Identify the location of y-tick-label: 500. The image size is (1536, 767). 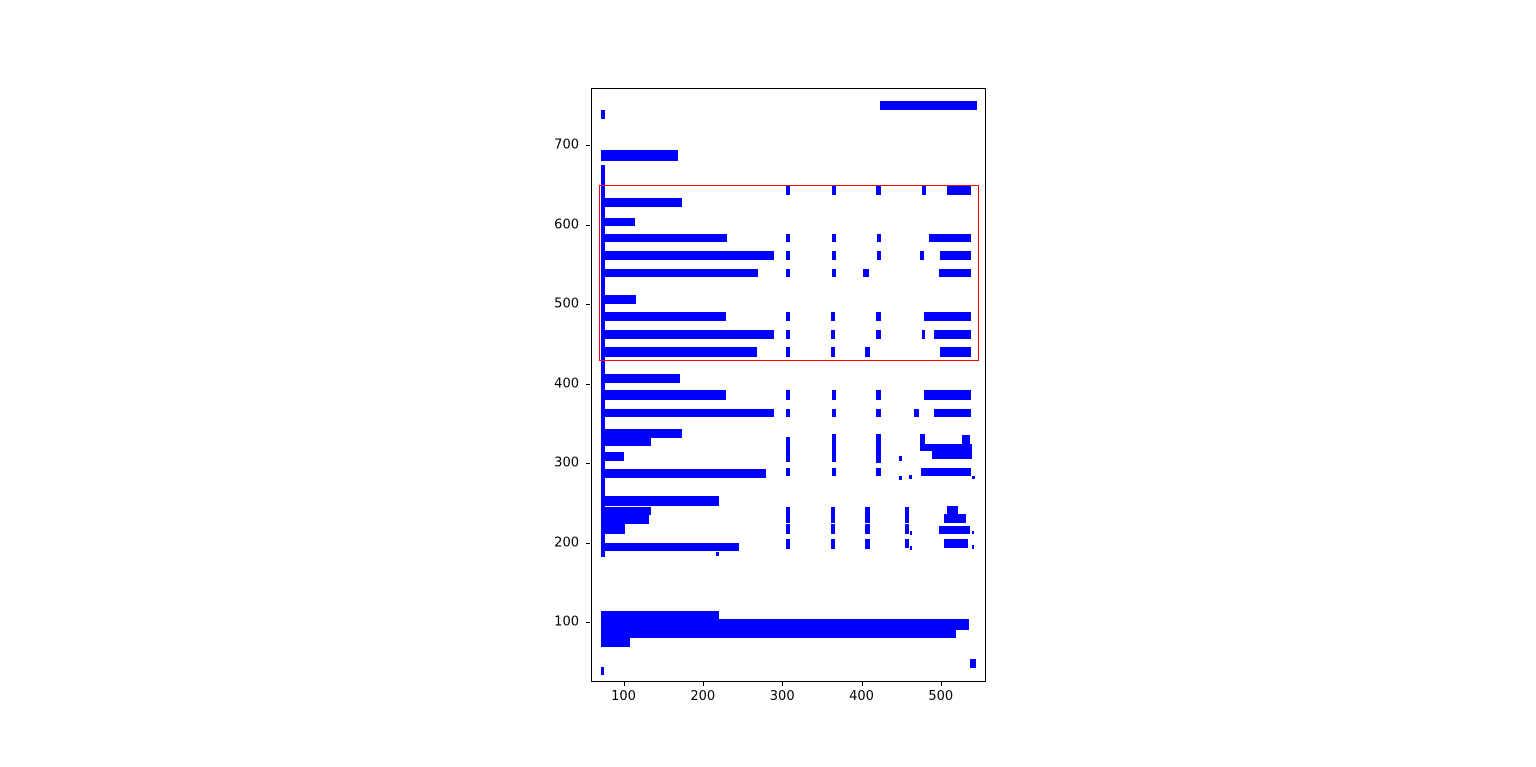
(566, 304).